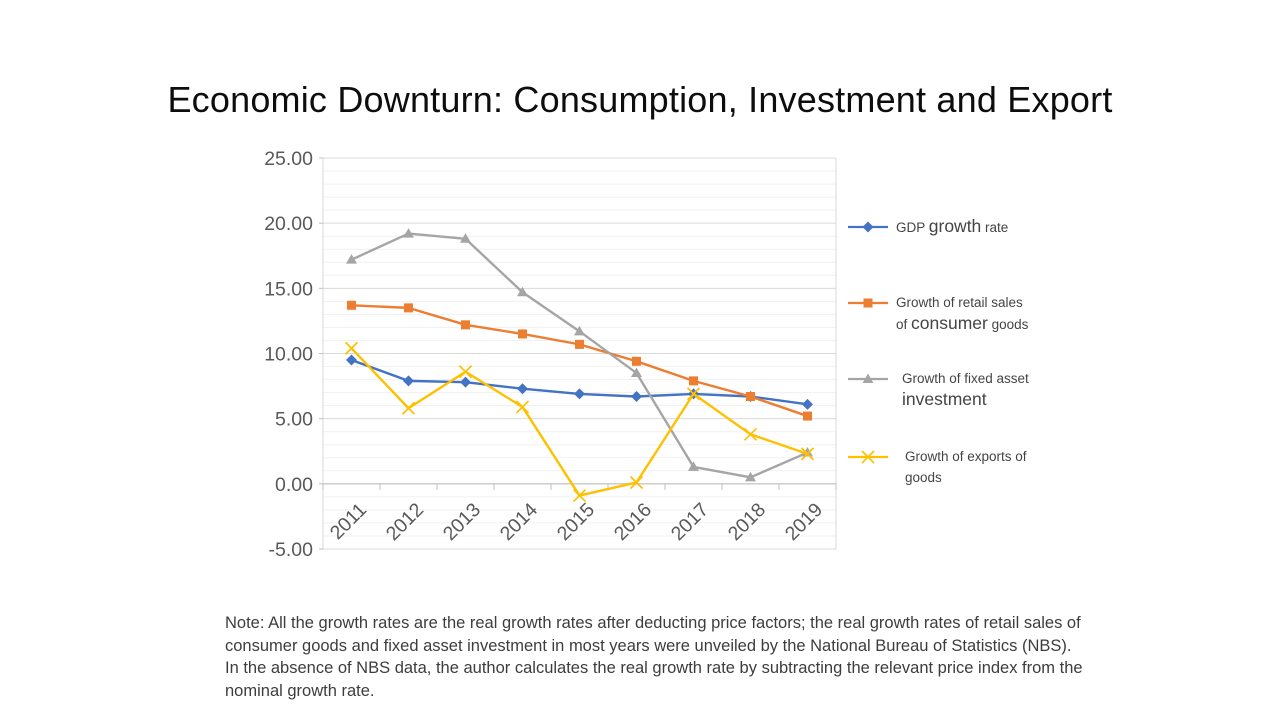  Describe the element at coordinates (690, 522) in the screenshot. I see `x-axis-label: 2017` at that location.